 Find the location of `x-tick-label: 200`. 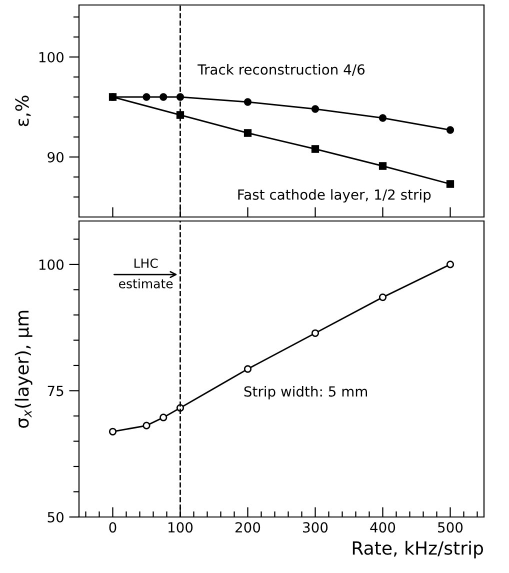

x-tick-label: 200 is located at coordinates (248, 527).